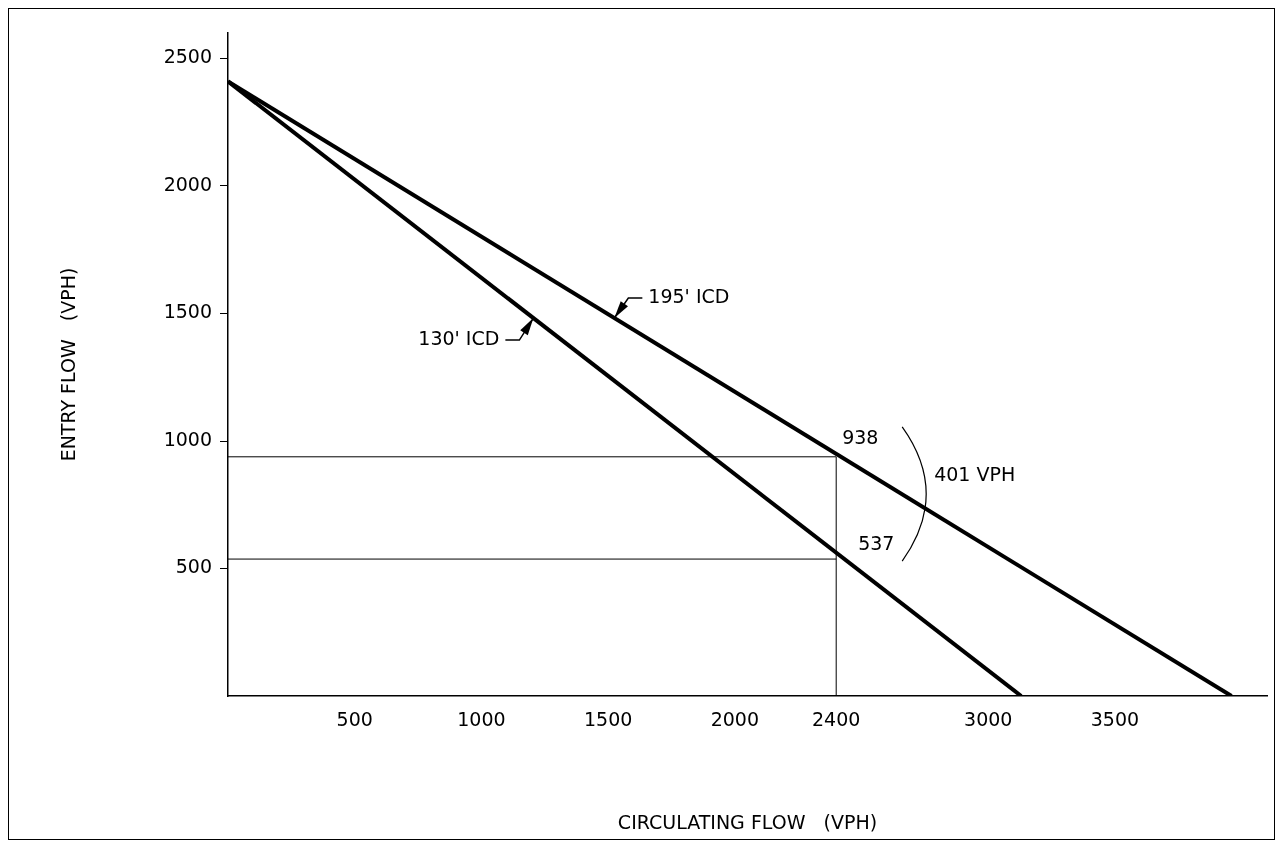  I want to click on x-tick-label: 2000, so click(735, 719).